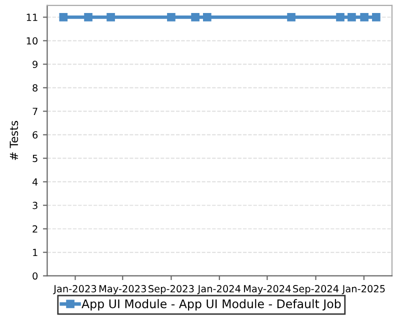  What do you see at coordinates (14, 140) in the screenshot?
I see `y-axis-title: # Tests` at bounding box center [14, 140].